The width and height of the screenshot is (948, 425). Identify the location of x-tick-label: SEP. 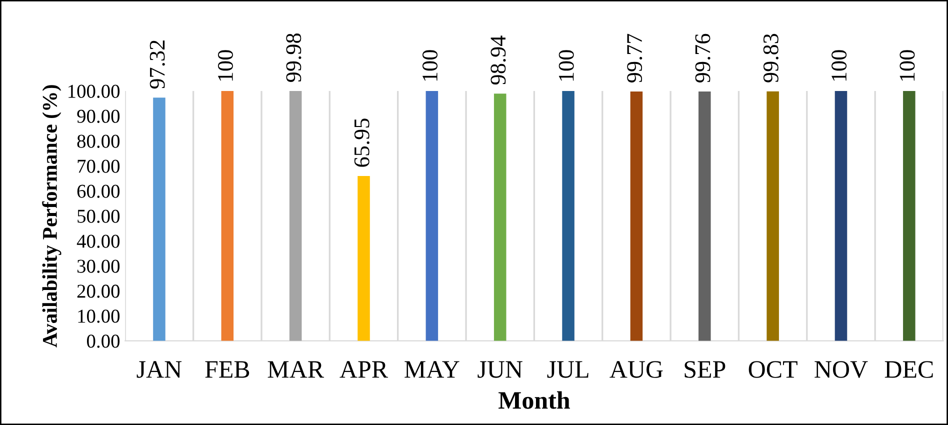
(705, 369).